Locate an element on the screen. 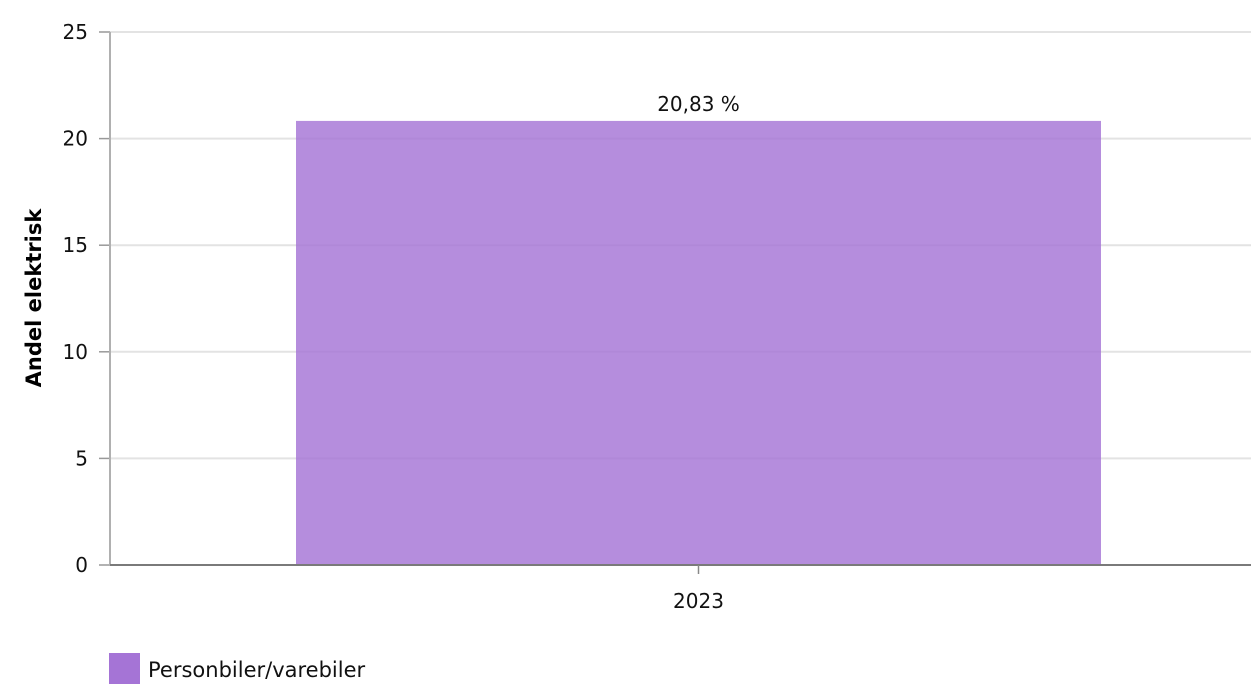 The image size is (1251, 694). legend-label: Personbiler/varebiler is located at coordinates (257, 670).